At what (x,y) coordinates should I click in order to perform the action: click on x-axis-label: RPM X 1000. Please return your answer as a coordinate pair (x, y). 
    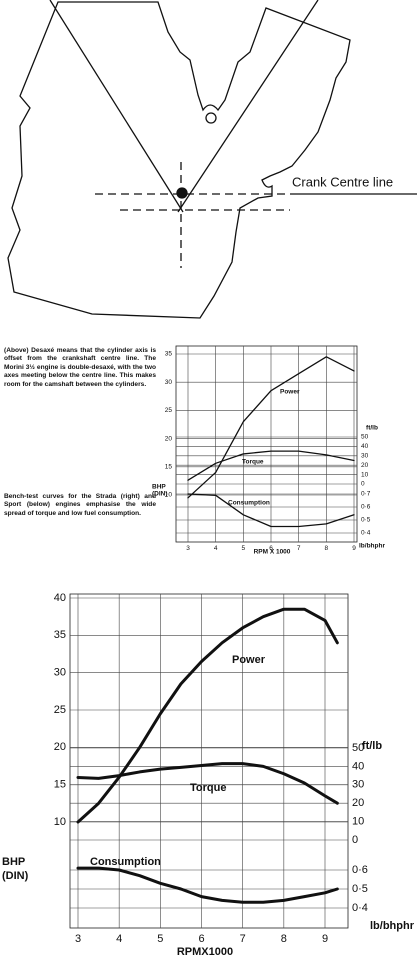
    Looking at the image, I should click on (272, 552).